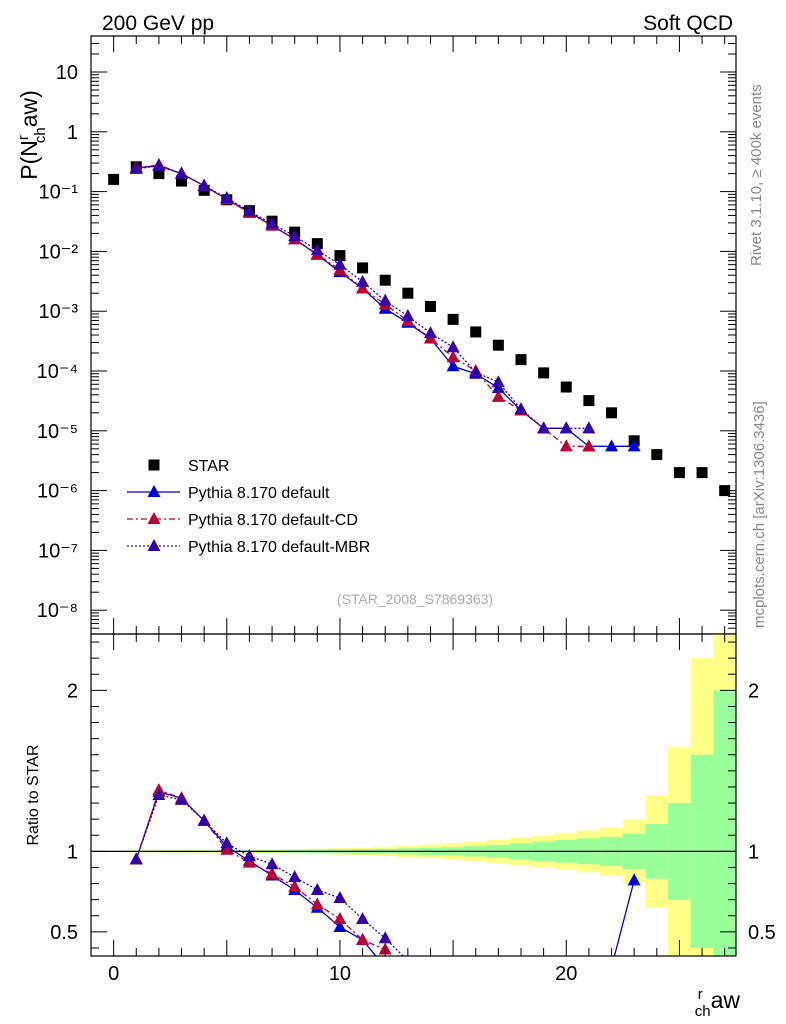 The image size is (786, 1024). I want to click on ratio-y-tick-label-right: 1, so click(753, 852).